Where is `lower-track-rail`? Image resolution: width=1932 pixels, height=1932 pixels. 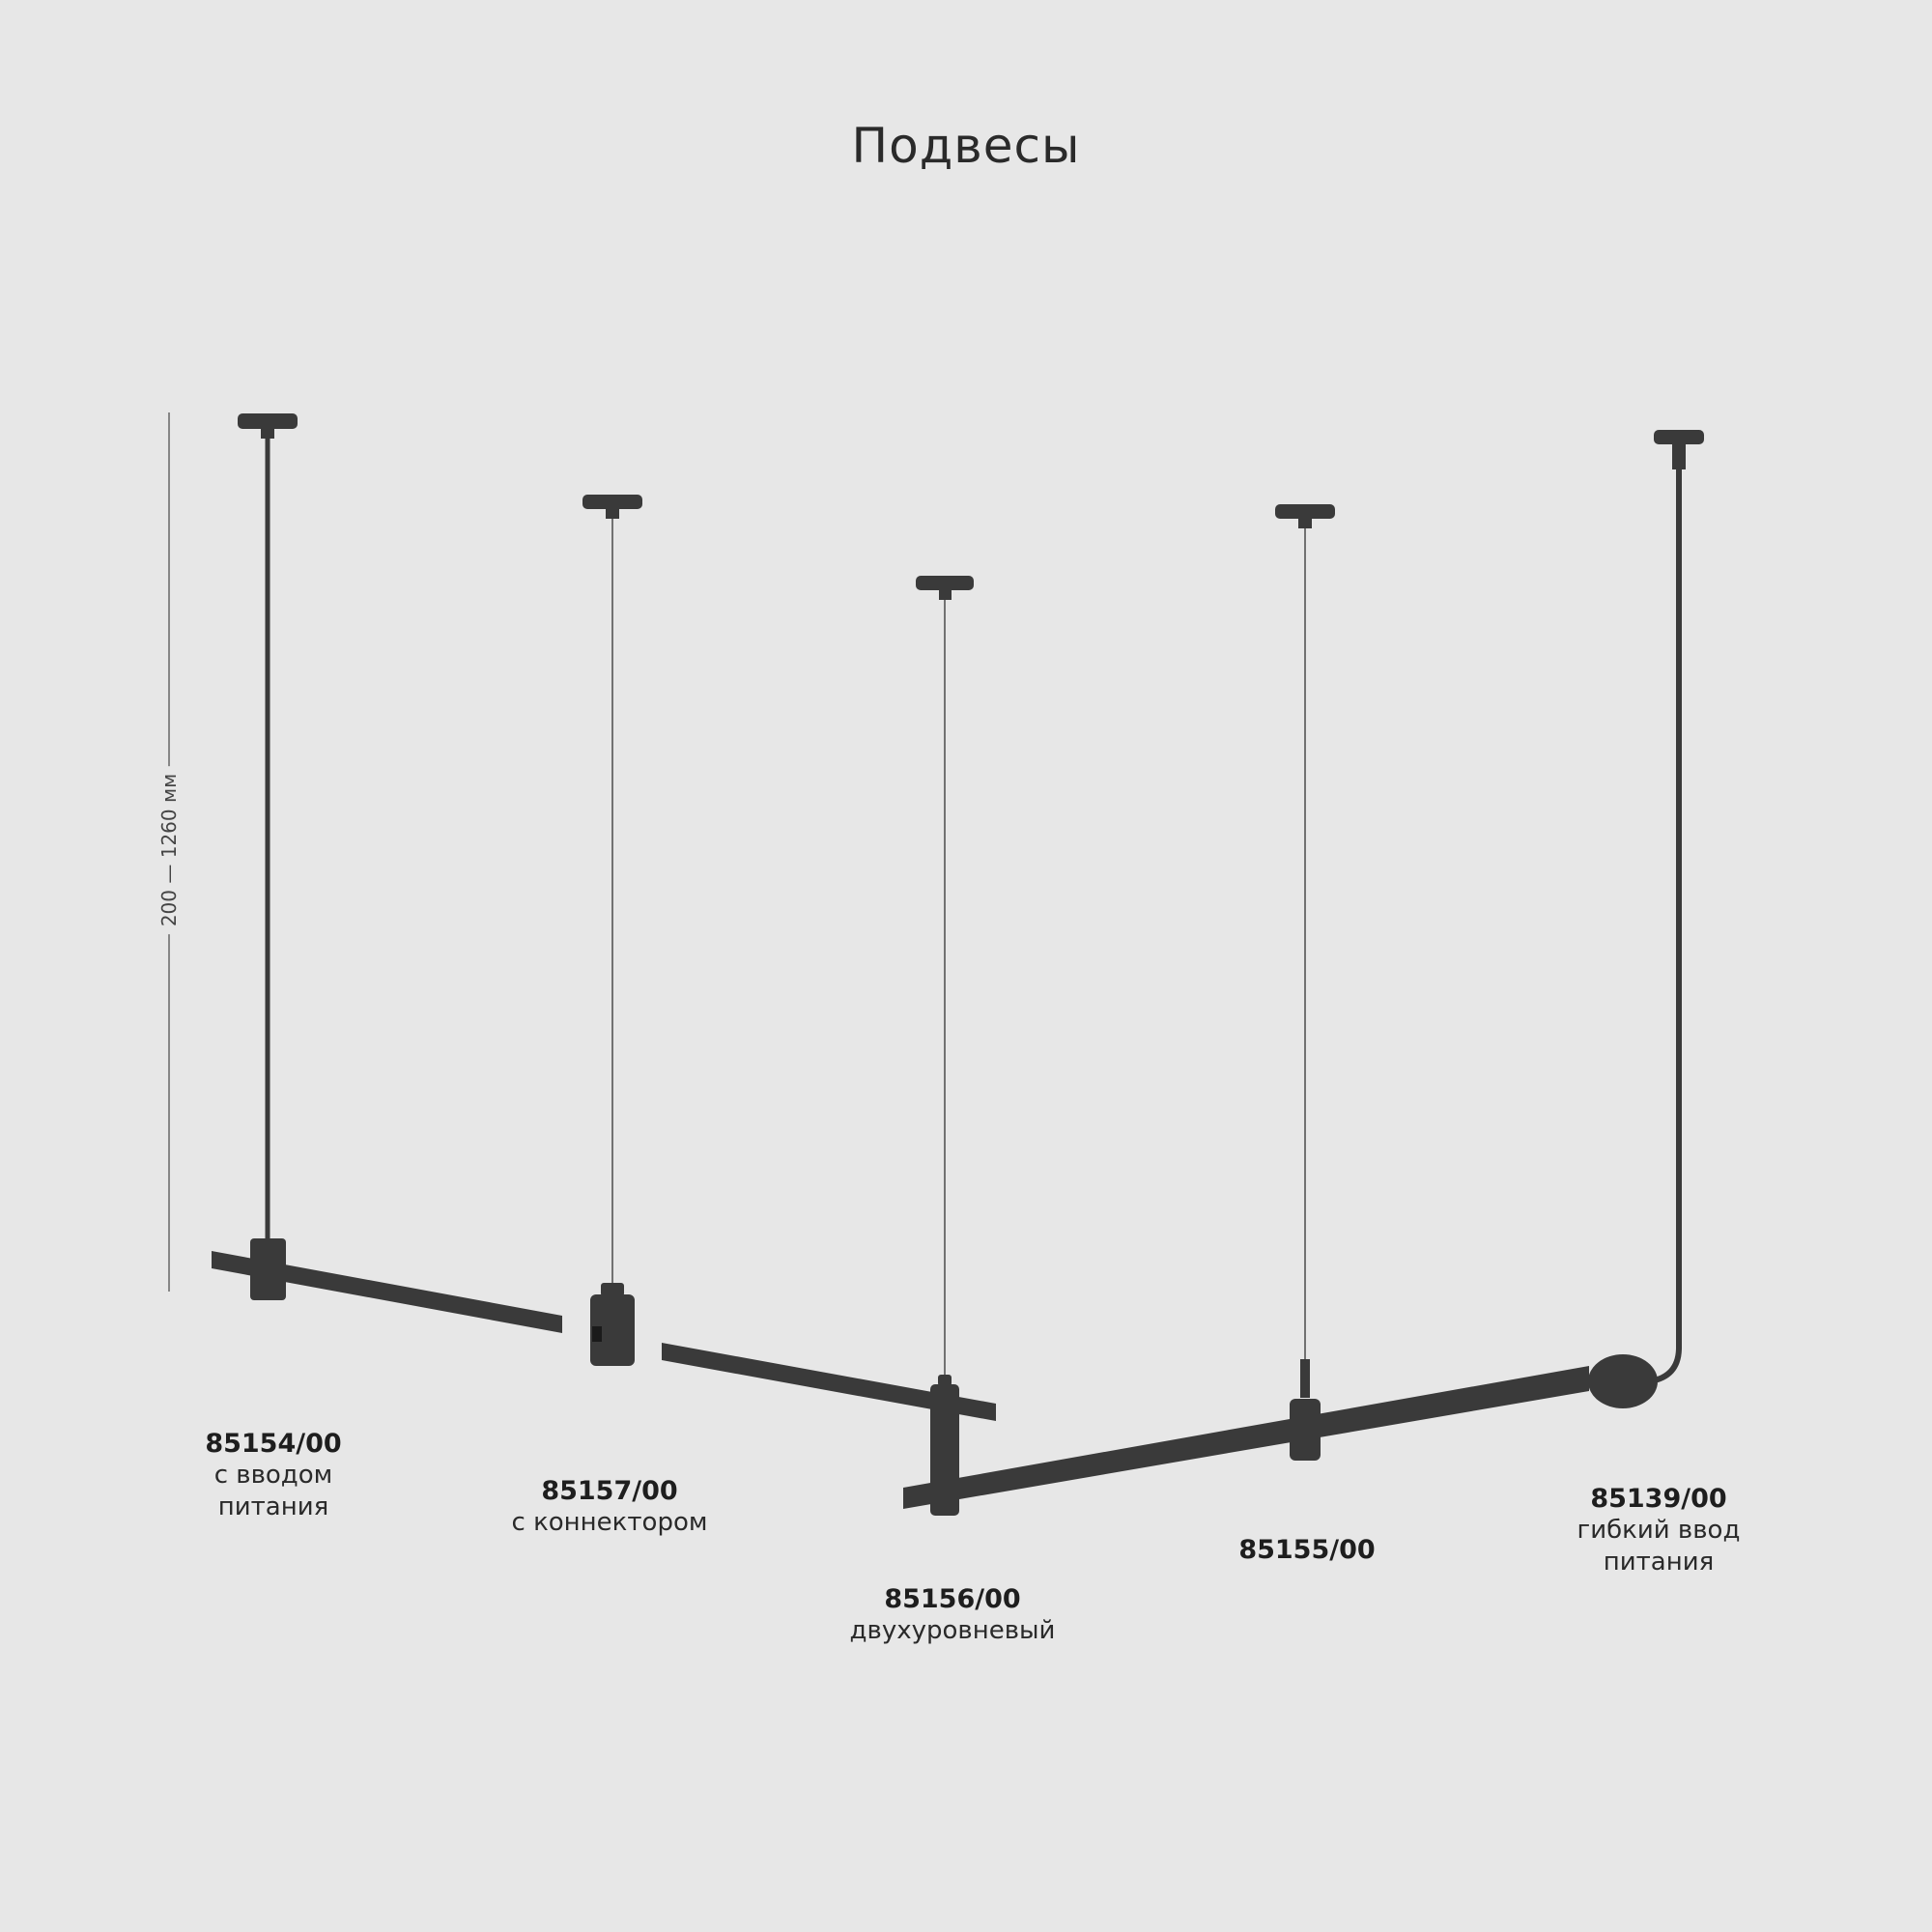 lower-track-rail is located at coordinates (1246, 1437).